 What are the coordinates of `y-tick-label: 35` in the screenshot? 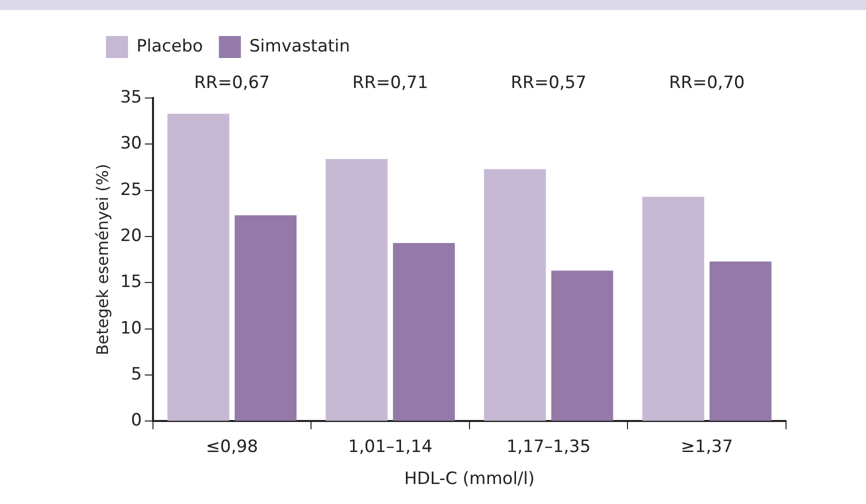 It's located at (131, 97).